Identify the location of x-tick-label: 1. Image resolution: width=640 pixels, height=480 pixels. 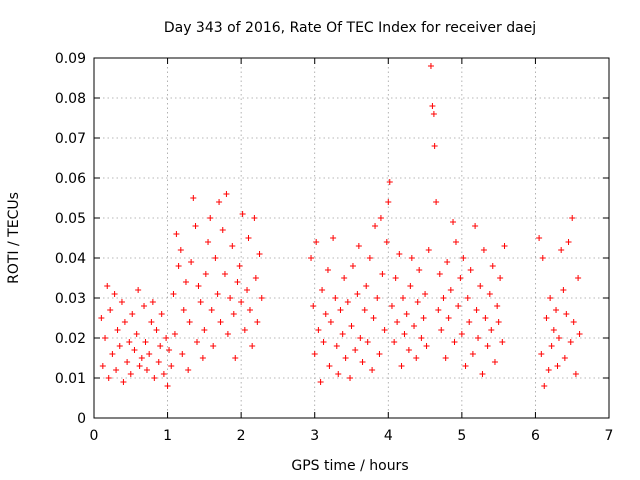
(167, 436).